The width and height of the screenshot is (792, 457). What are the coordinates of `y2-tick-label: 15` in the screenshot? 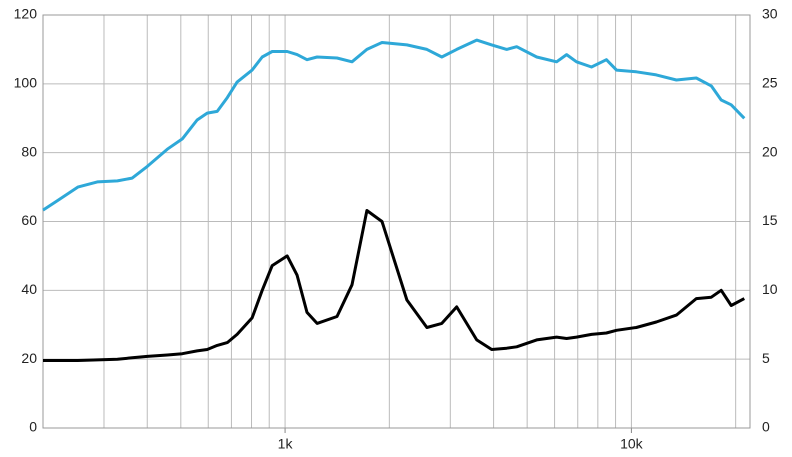 It's located at (770, 220).